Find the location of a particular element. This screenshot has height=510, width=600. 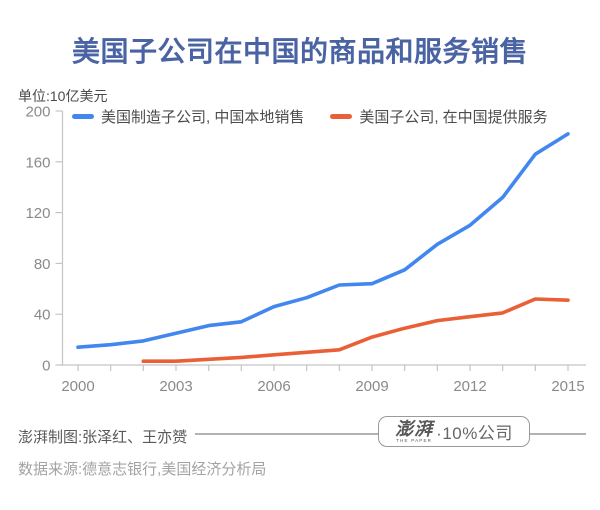

x-tick-label: 2012 is located at coordinates (469, 386).